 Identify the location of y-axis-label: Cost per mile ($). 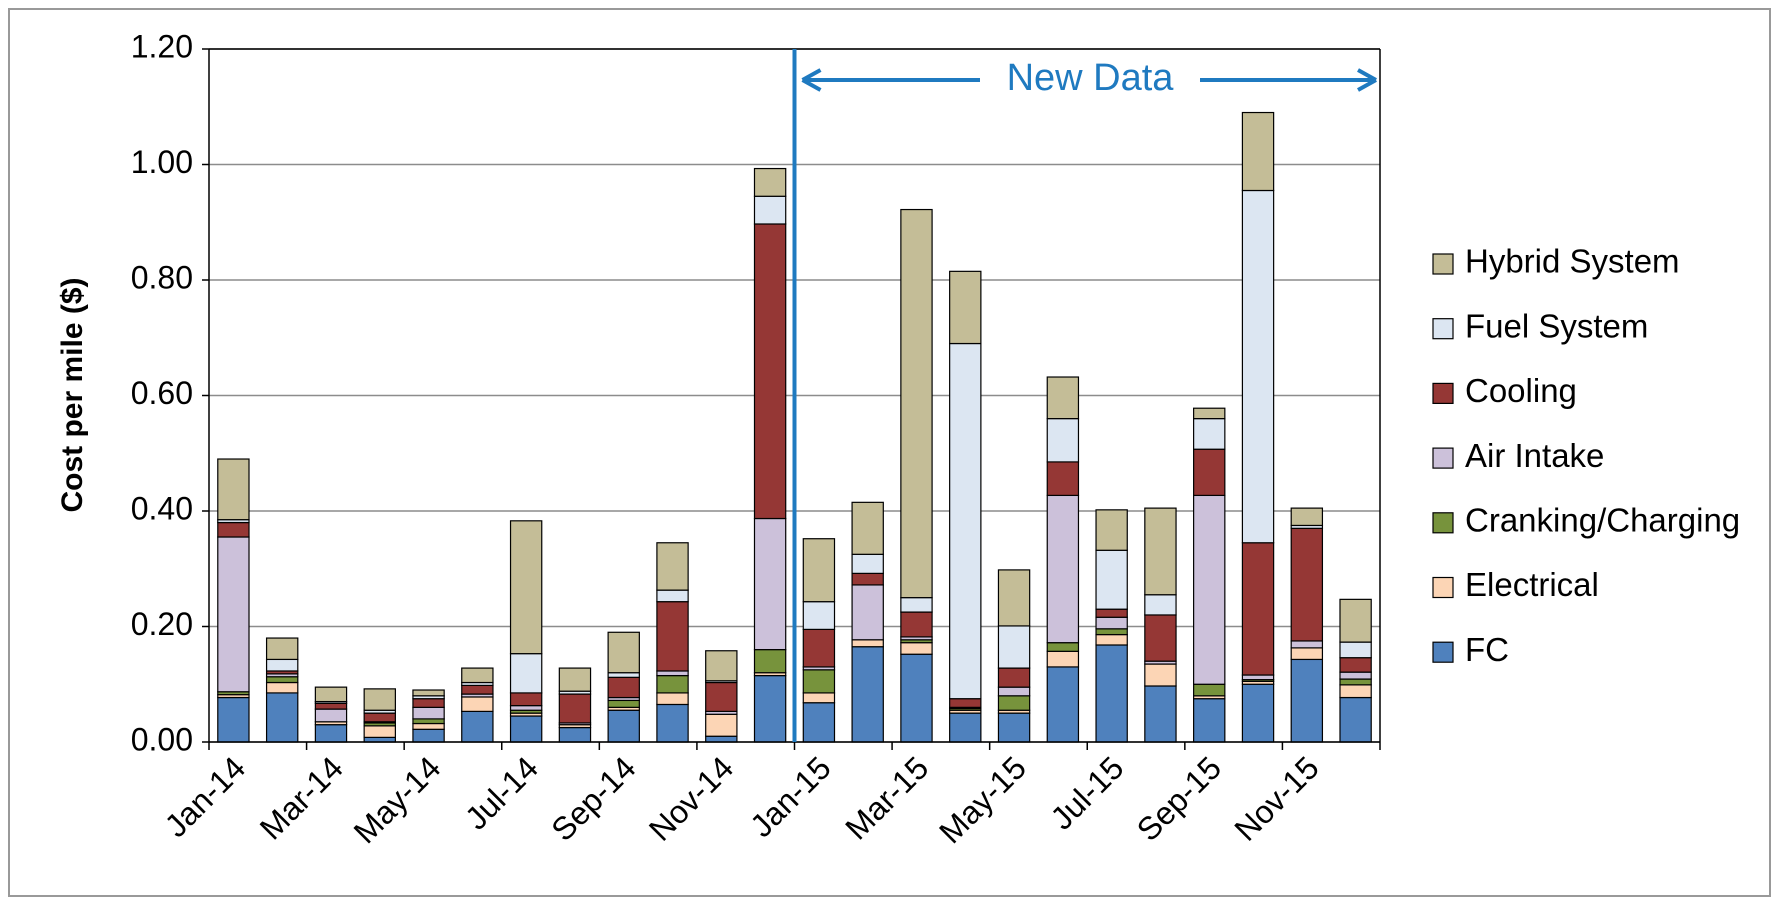
(72, 394).